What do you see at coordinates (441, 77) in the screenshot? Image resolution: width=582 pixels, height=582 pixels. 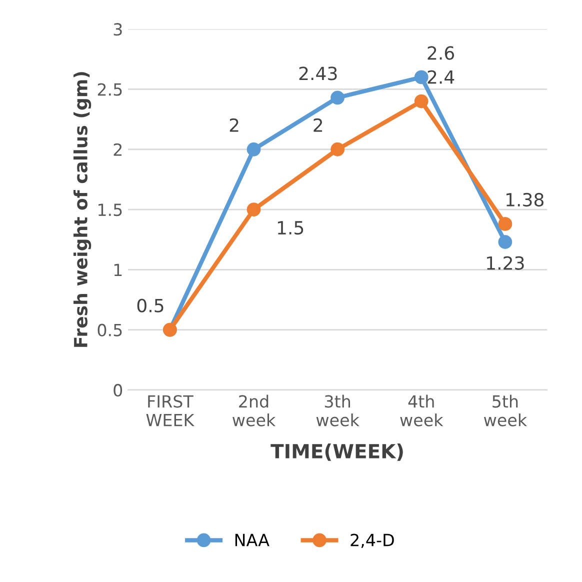 I see `data-label: 2.4` at bounding box center [441, 77].